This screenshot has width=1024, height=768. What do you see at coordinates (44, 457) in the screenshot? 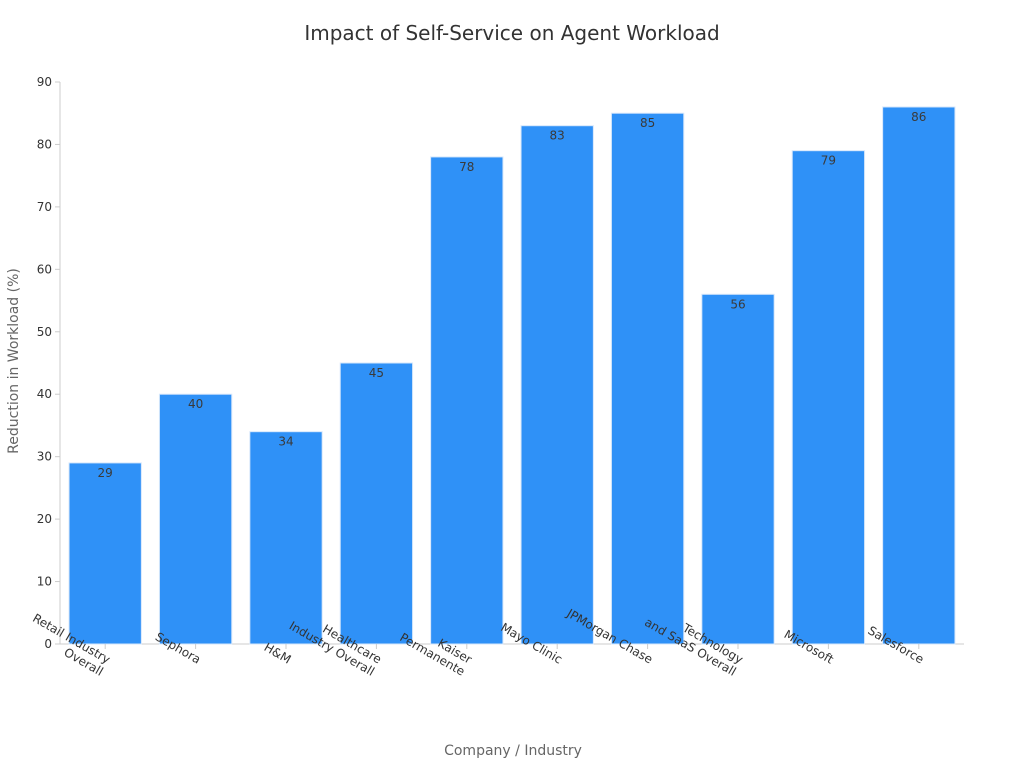
I see `y-tick-label: 30` at bounding box center [44, 457].